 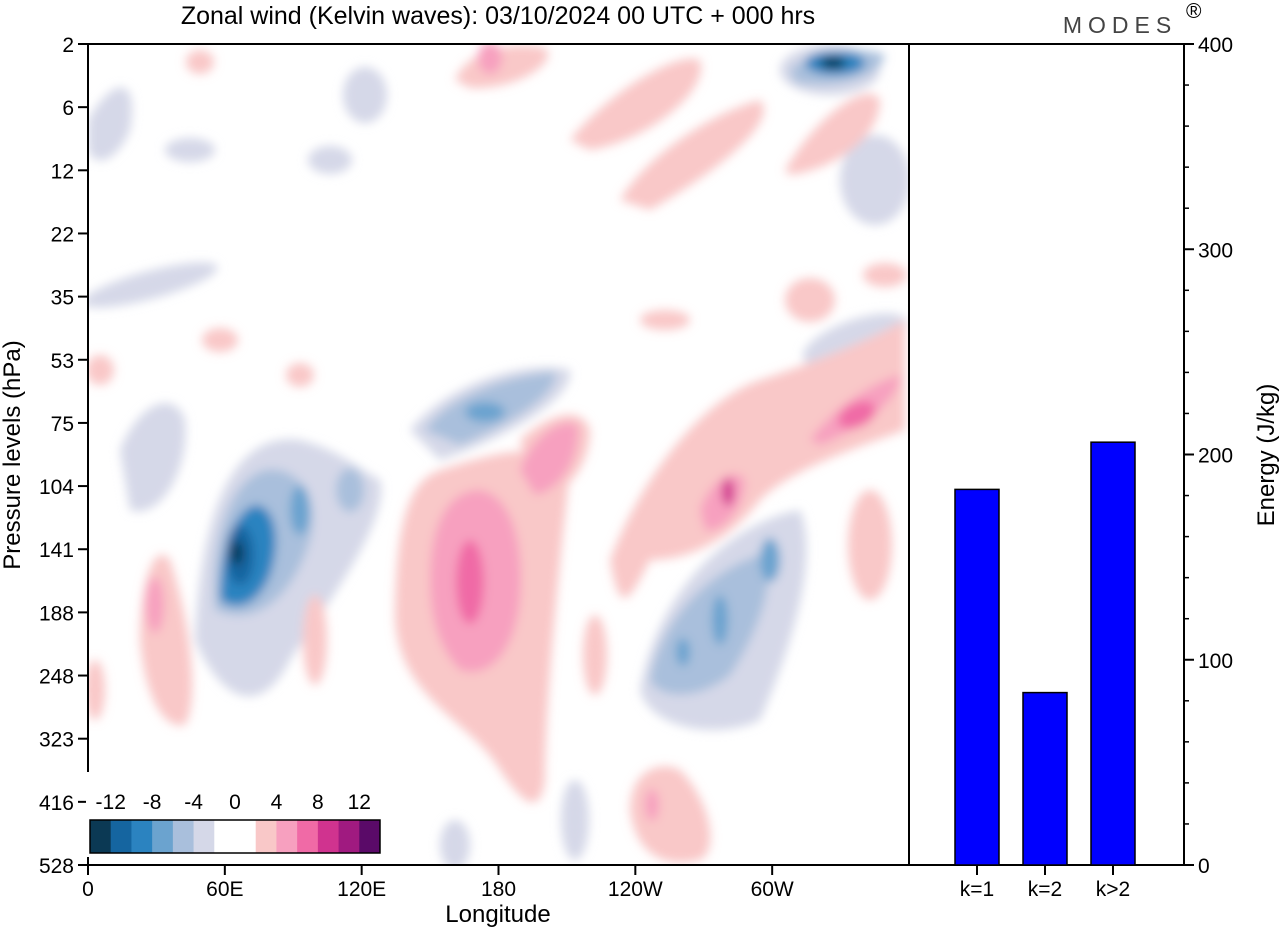 What do you see at coordinates (56, 677) in the screenshot?
I see `y-tick-label: 248` at bounding box center [56, 677].